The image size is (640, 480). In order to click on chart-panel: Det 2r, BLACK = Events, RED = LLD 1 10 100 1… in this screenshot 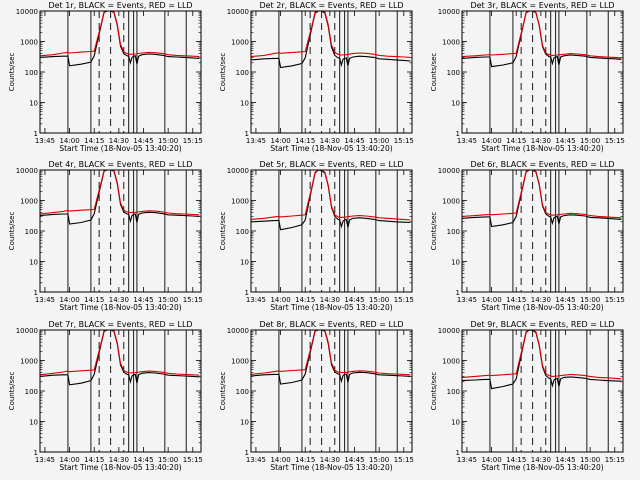, I will do `click(316, 77)`.